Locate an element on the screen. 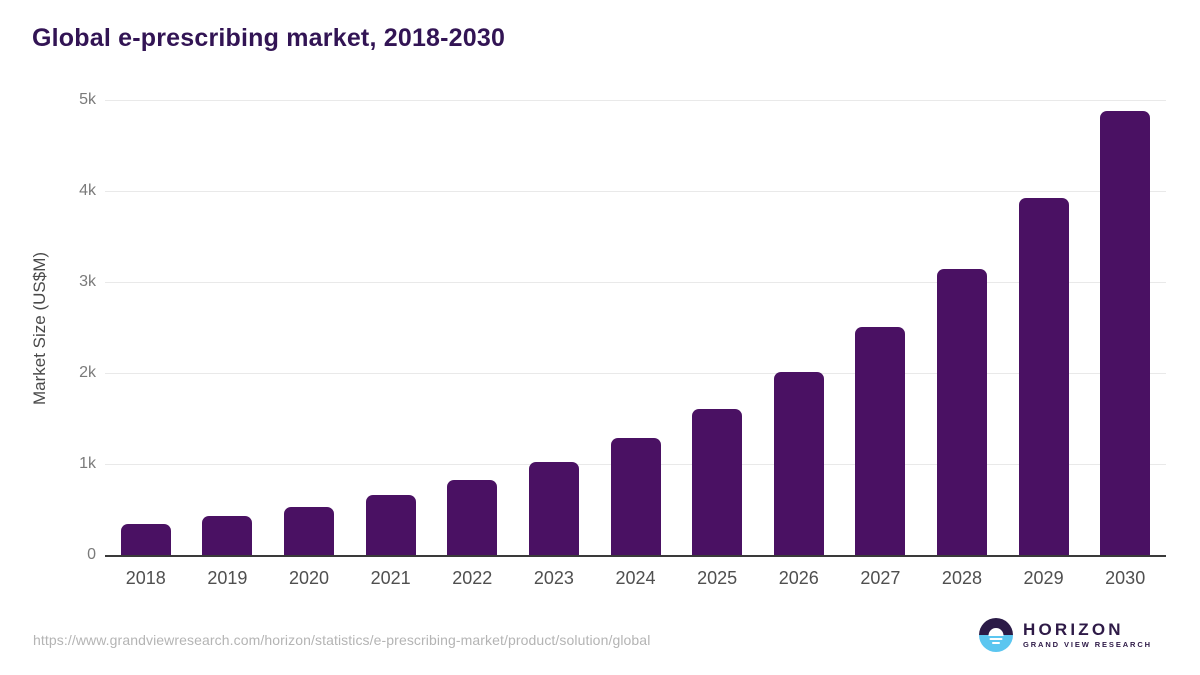 Image resolution: width=1200 pixels, height=675 pixels. bar-2030 is located at coordinates (1125, 332).